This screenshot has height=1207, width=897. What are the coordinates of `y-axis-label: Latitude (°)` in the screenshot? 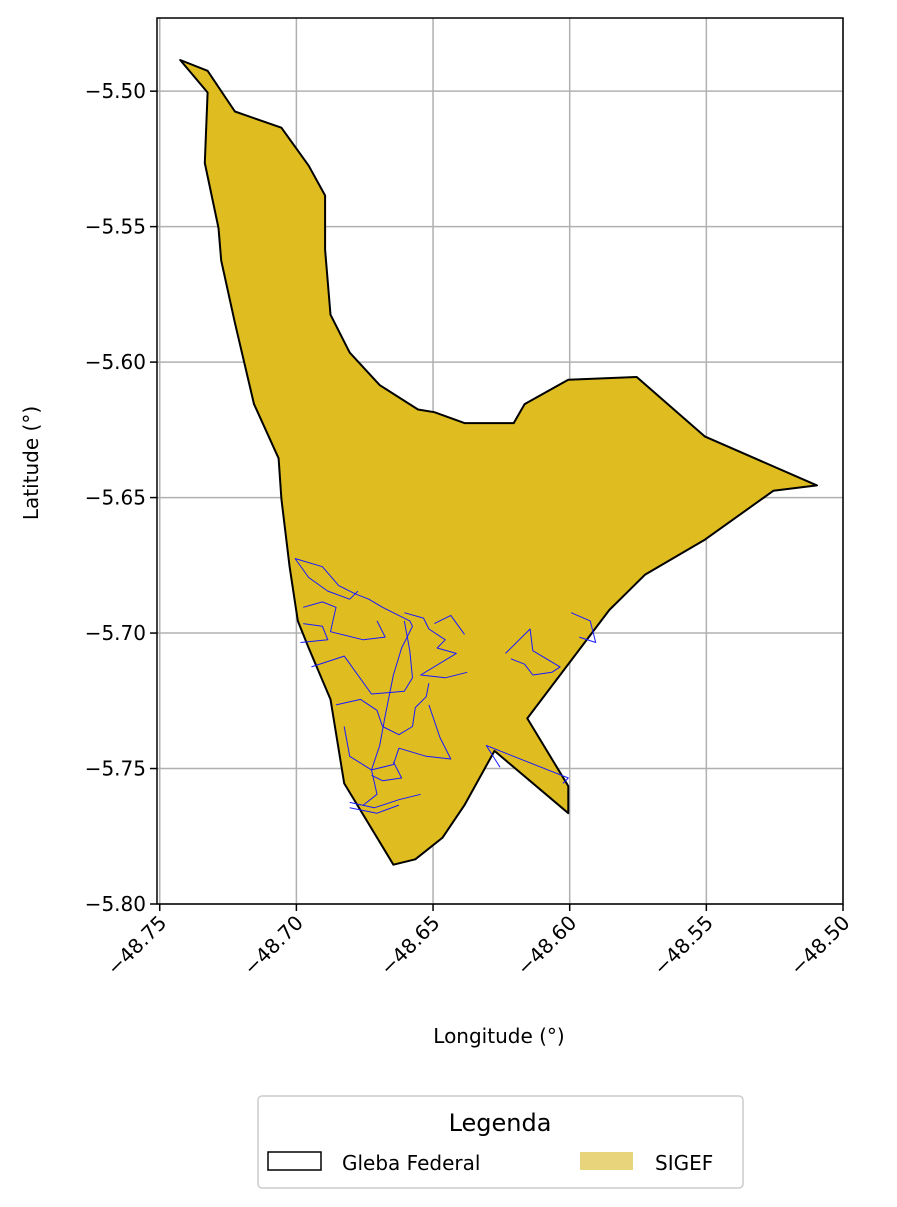 It's located at (31, 463).